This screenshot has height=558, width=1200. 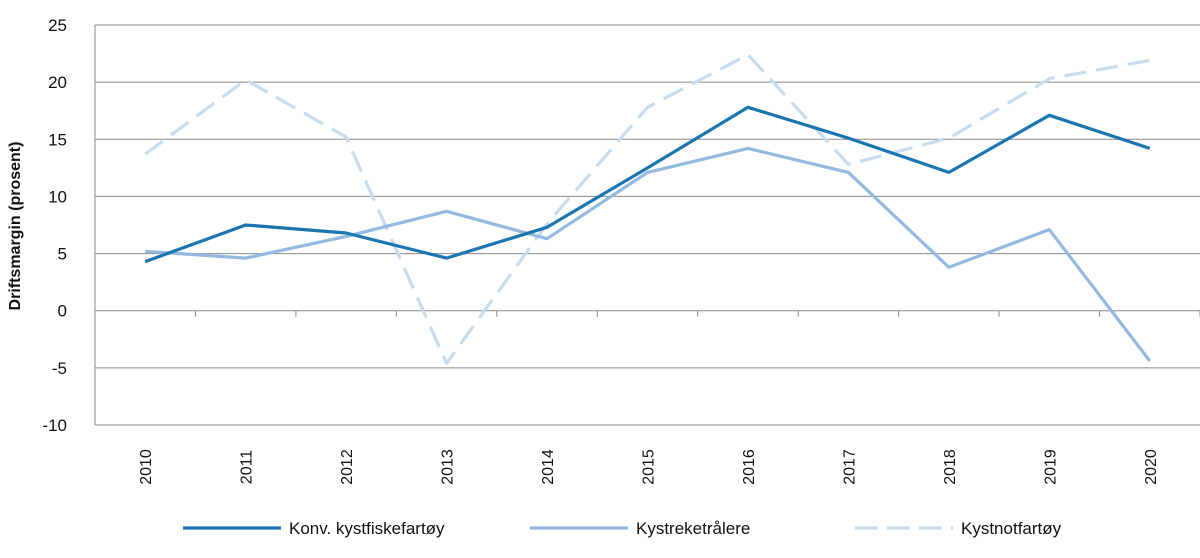 What do you see at coordinates (57, 139) in the screenshot?
I see `y-tick-label: 15` at bounding box center [57, 139].